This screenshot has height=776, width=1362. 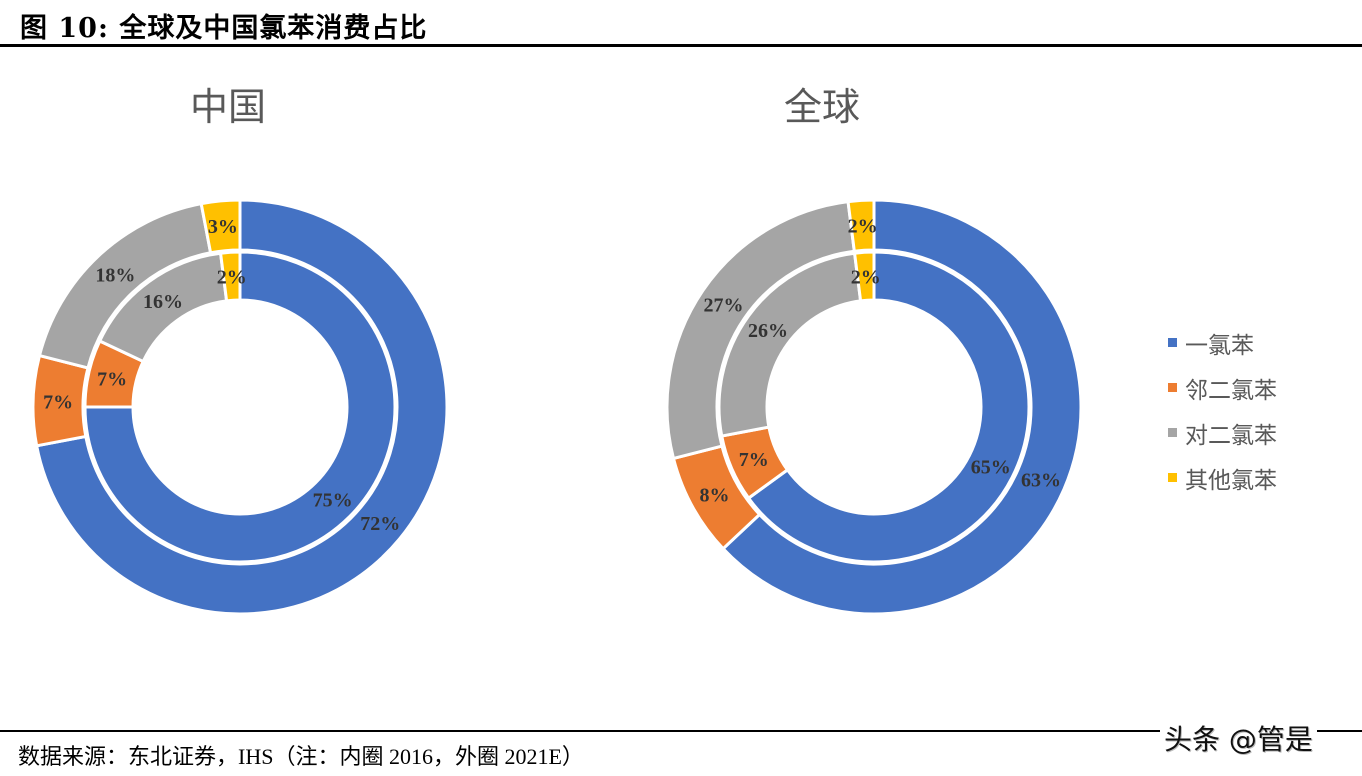 I want to click on legend-item-monochlorobenzene: 一氯苯, so click(x=1222, y=342).